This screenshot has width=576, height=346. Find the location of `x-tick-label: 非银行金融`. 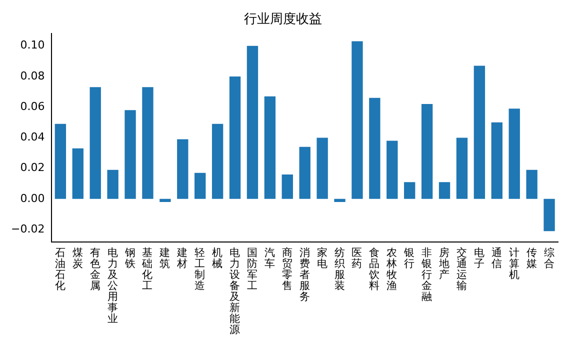

x-tick-label: 非银行金融 is located at coordinates (426, 275).